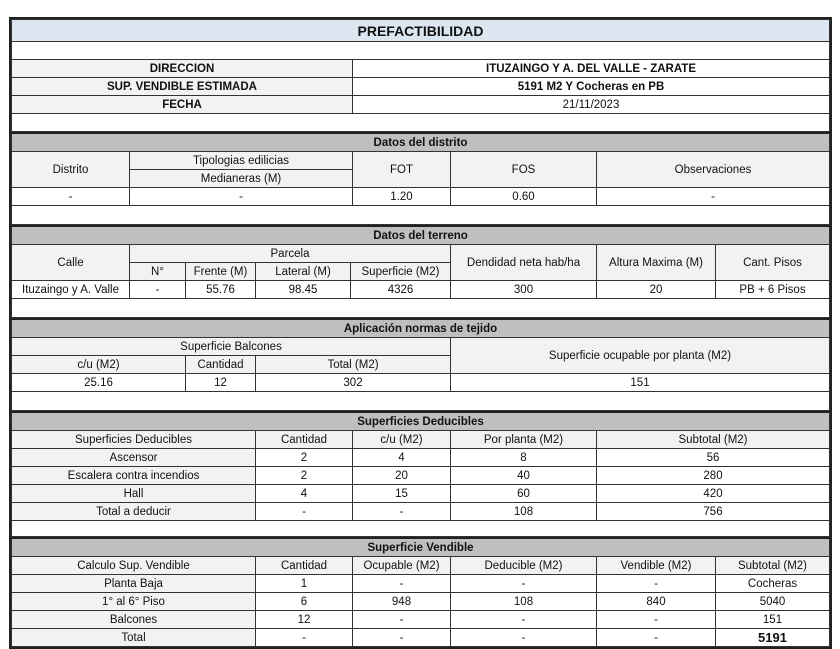  Describe the element at coordinates (523, 289) in the screenshot. I see `cell: 300` at that location.